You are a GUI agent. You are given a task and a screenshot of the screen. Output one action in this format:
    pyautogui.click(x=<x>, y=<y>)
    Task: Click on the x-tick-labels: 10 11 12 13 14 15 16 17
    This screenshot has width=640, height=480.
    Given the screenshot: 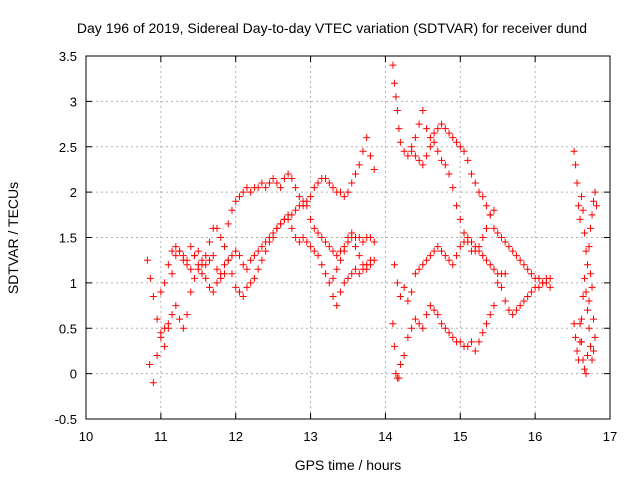 What is the action you would take?
    pyautogui.click(x=348, y=436)
    